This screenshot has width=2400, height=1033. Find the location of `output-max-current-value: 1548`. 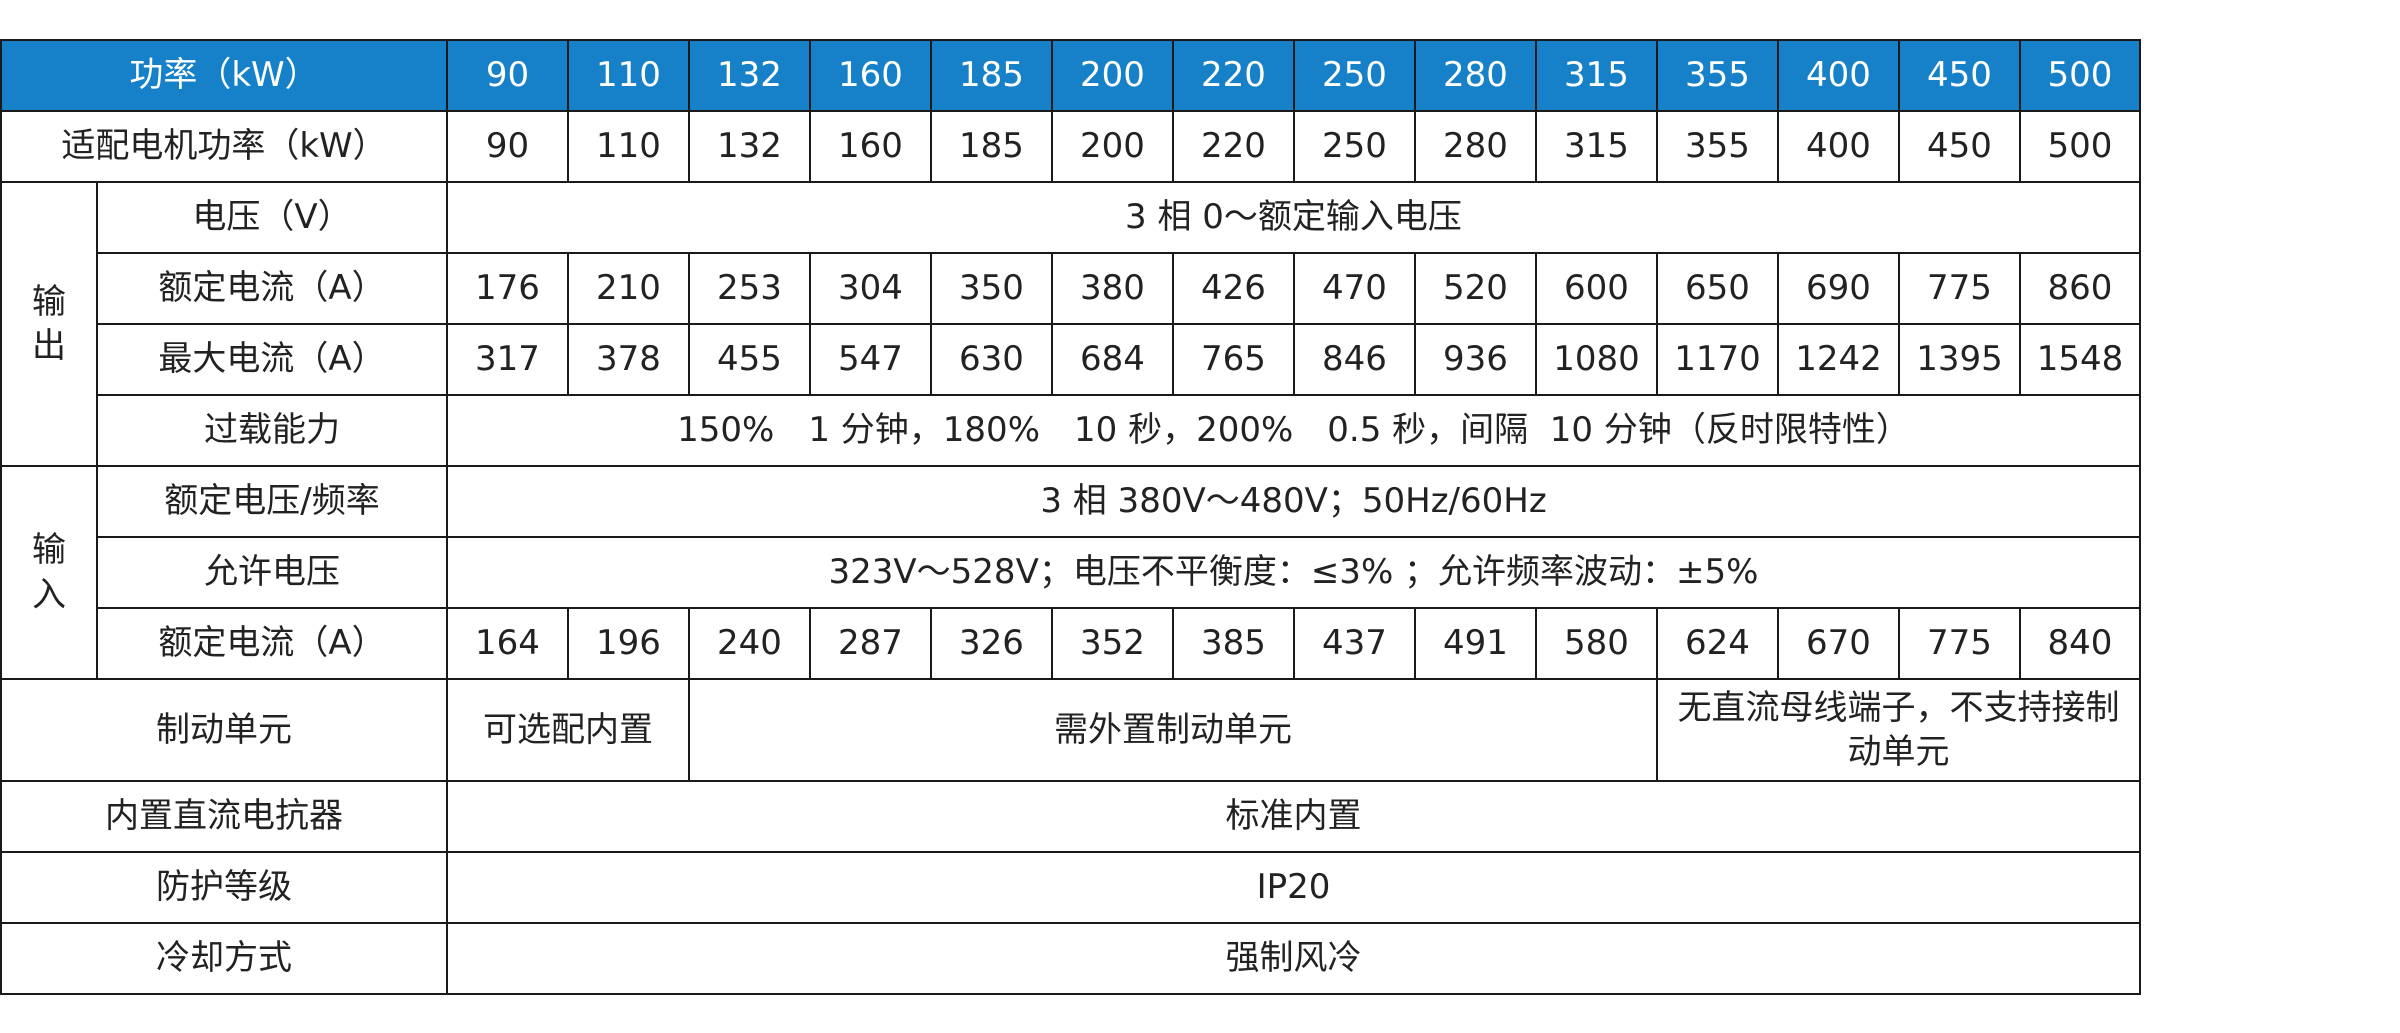

output-max-current-value: 1548 is located at coordinates (2080, 359).